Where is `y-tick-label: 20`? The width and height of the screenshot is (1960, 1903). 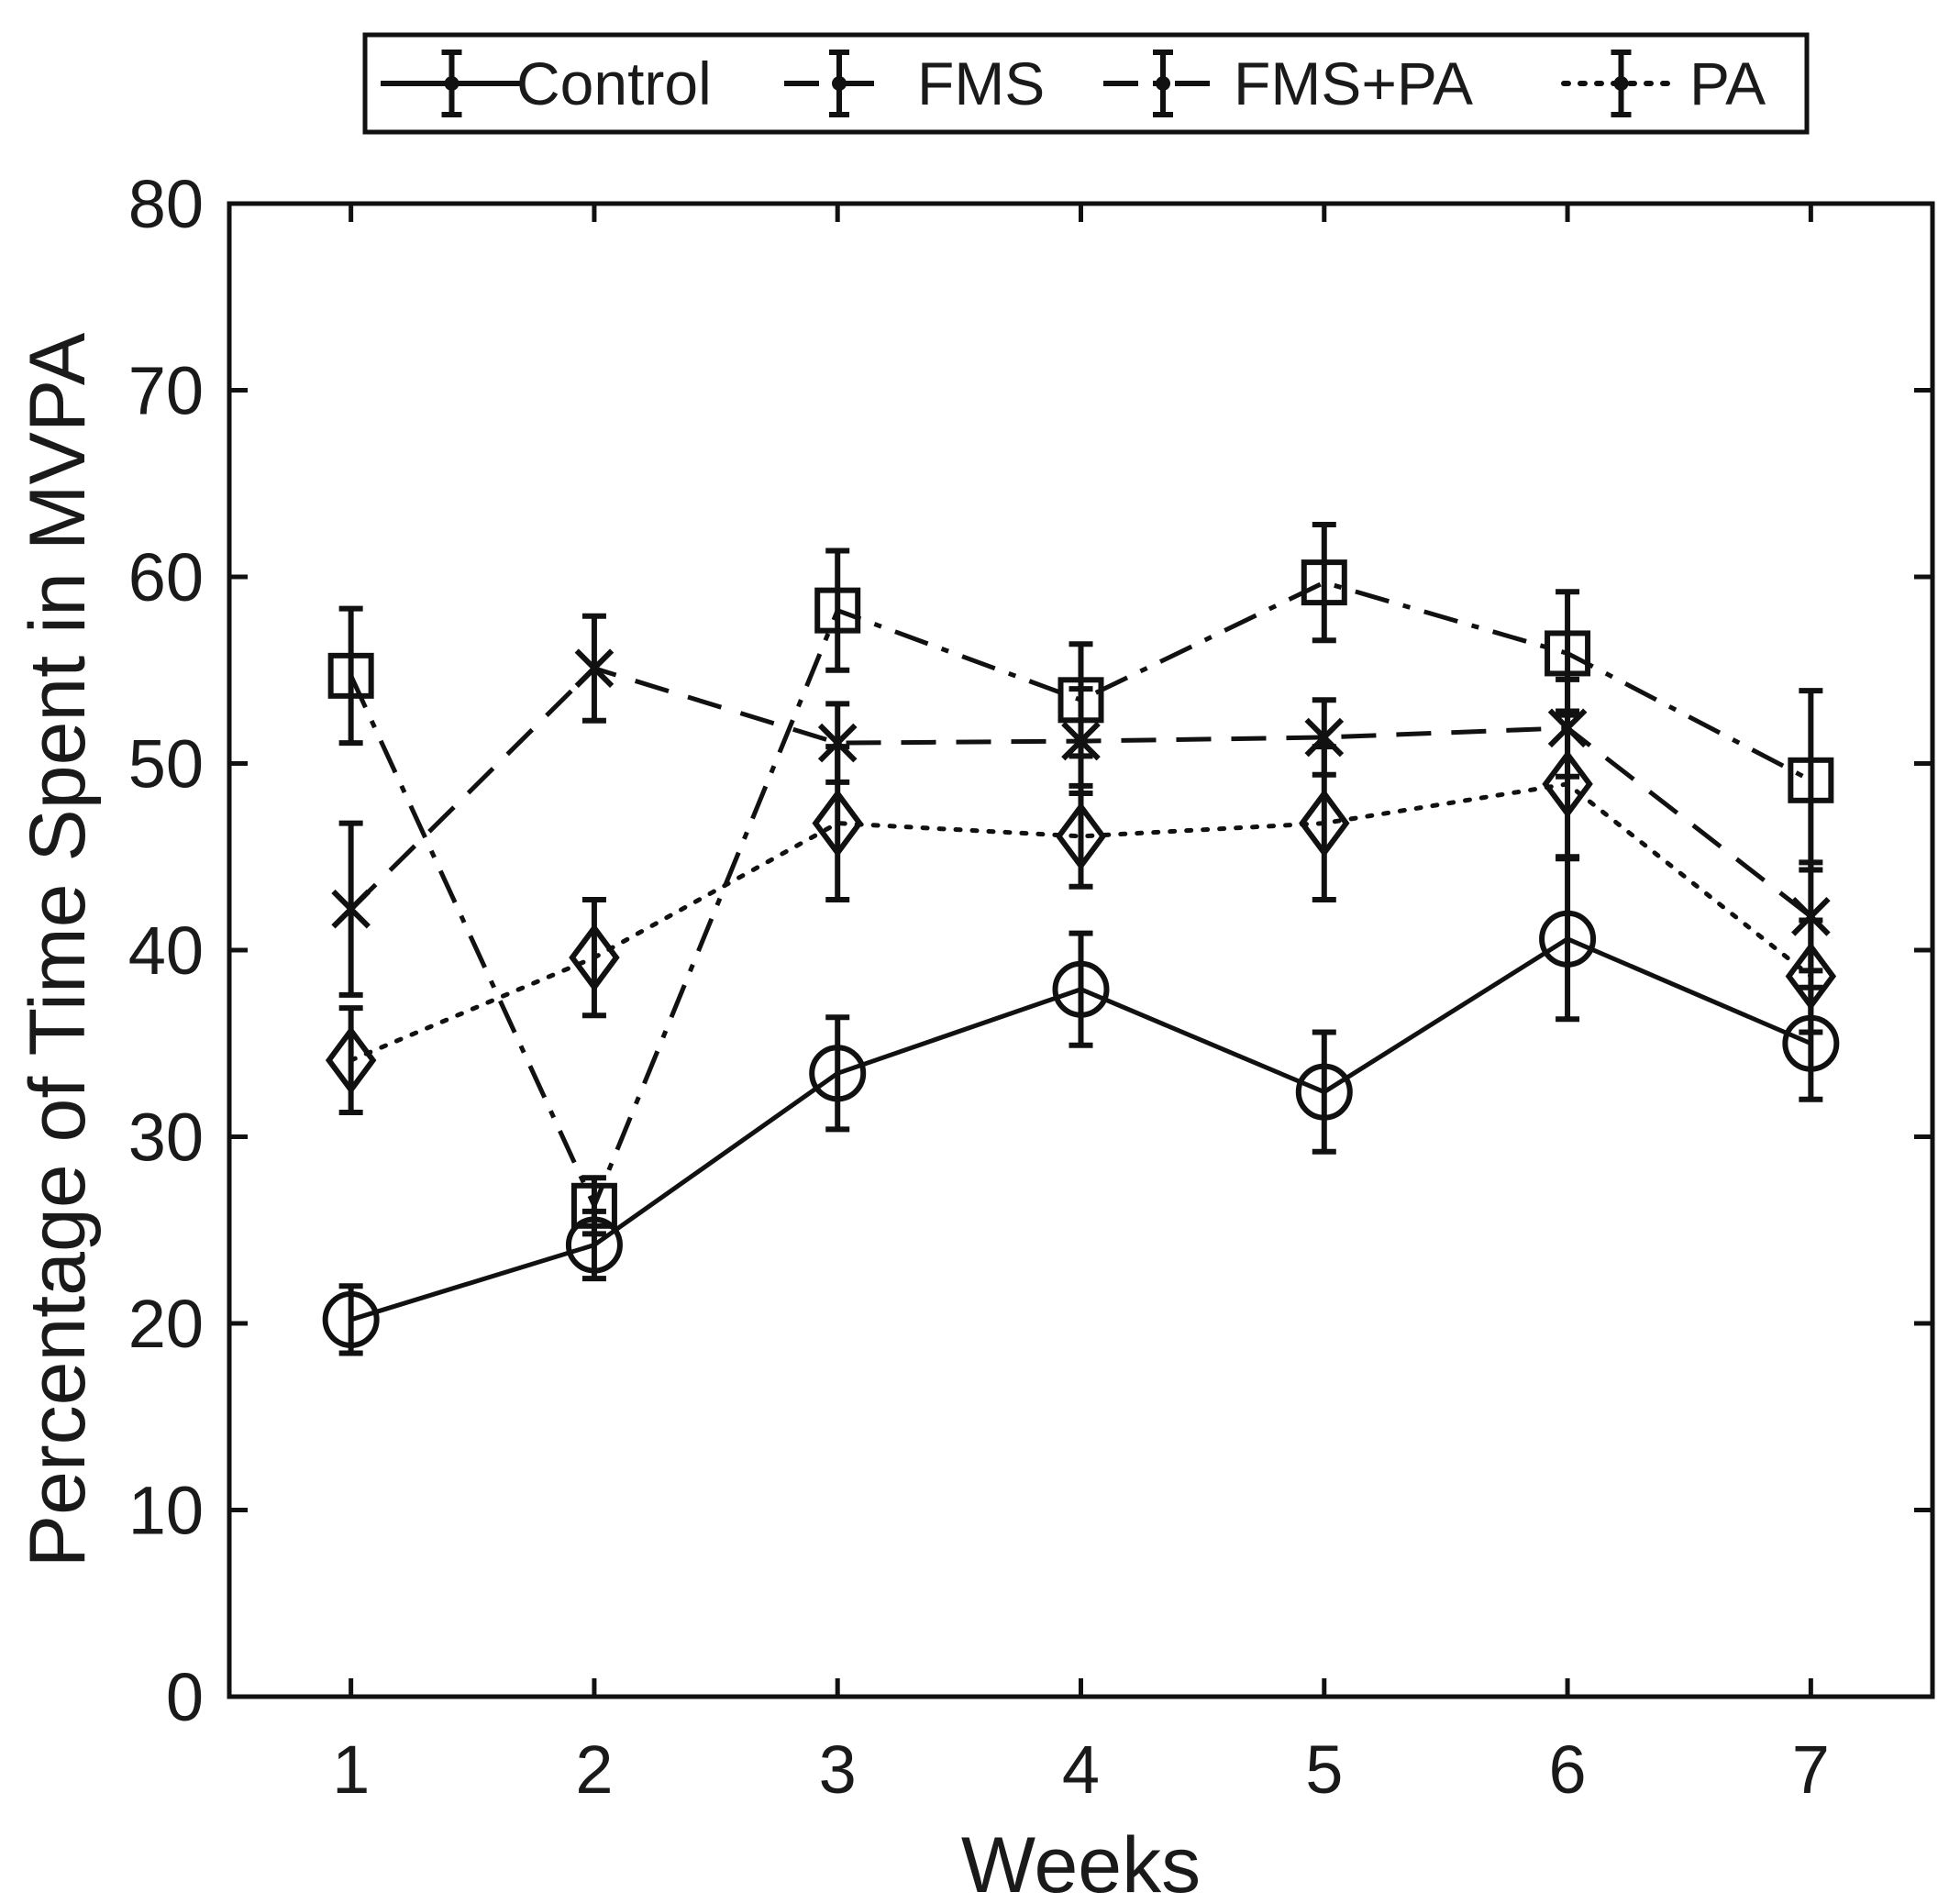 y-tick-label: 20 is located at coordinates (166, 1324).